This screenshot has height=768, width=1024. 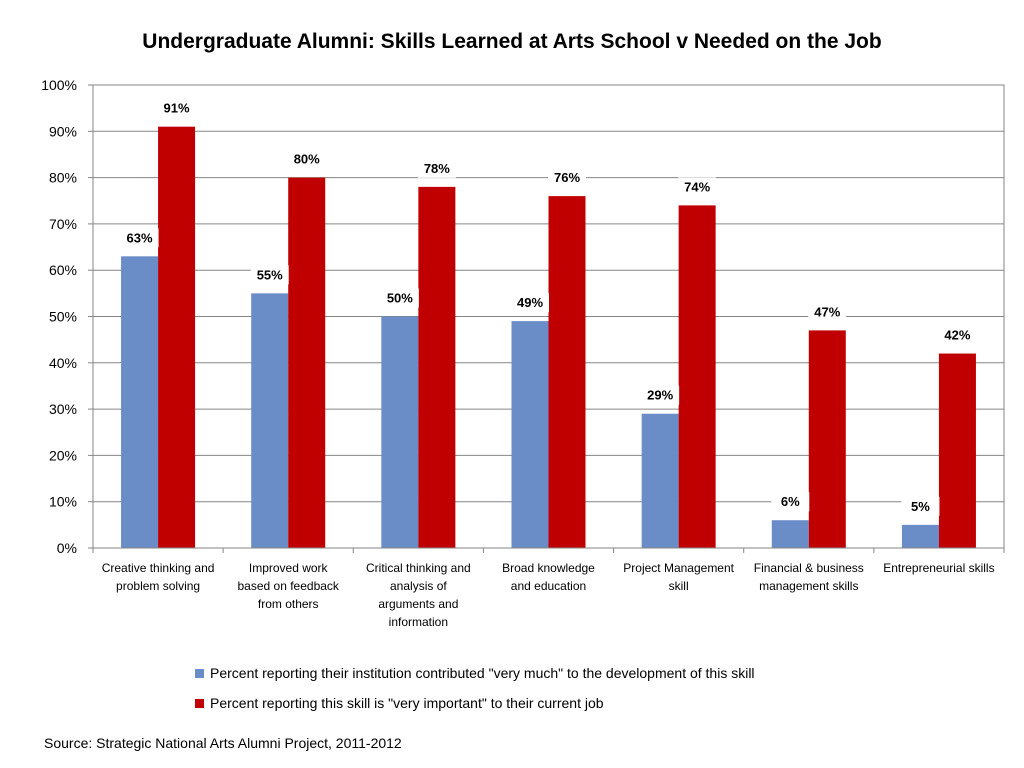 I want to click on data-label: 29%, so click(x=660, y=395).